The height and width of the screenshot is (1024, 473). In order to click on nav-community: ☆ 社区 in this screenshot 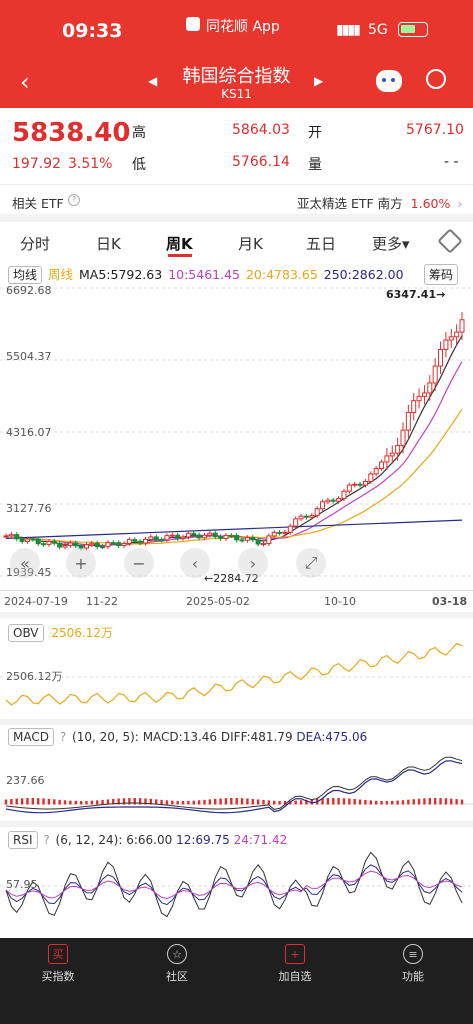, I will do `click(177, 964)`.